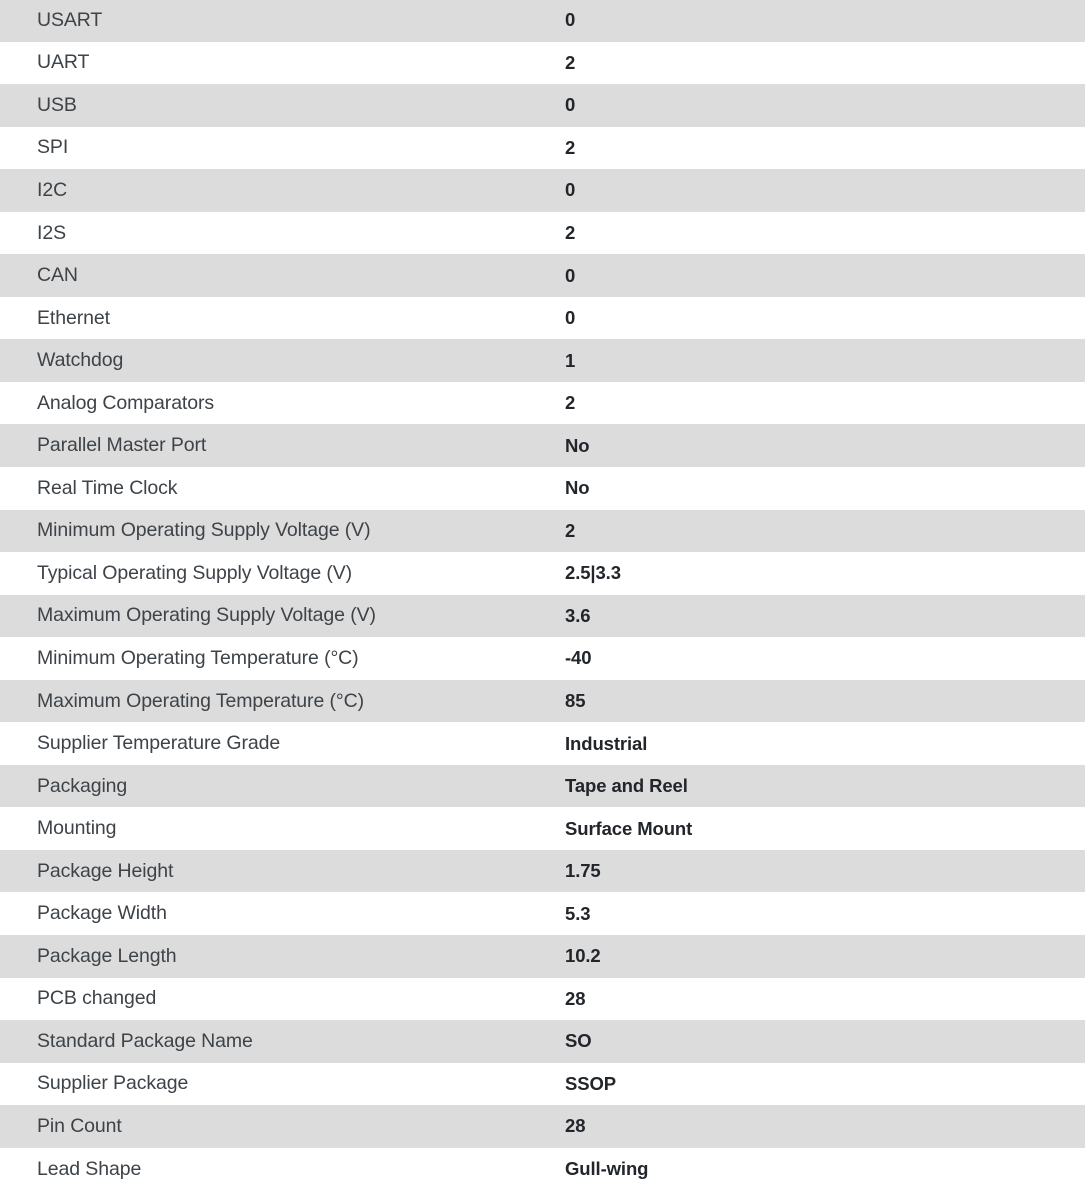  Describe the element at coordinates (606, 743) in the screenshot. I see `spec-value: Industrial` at that location.